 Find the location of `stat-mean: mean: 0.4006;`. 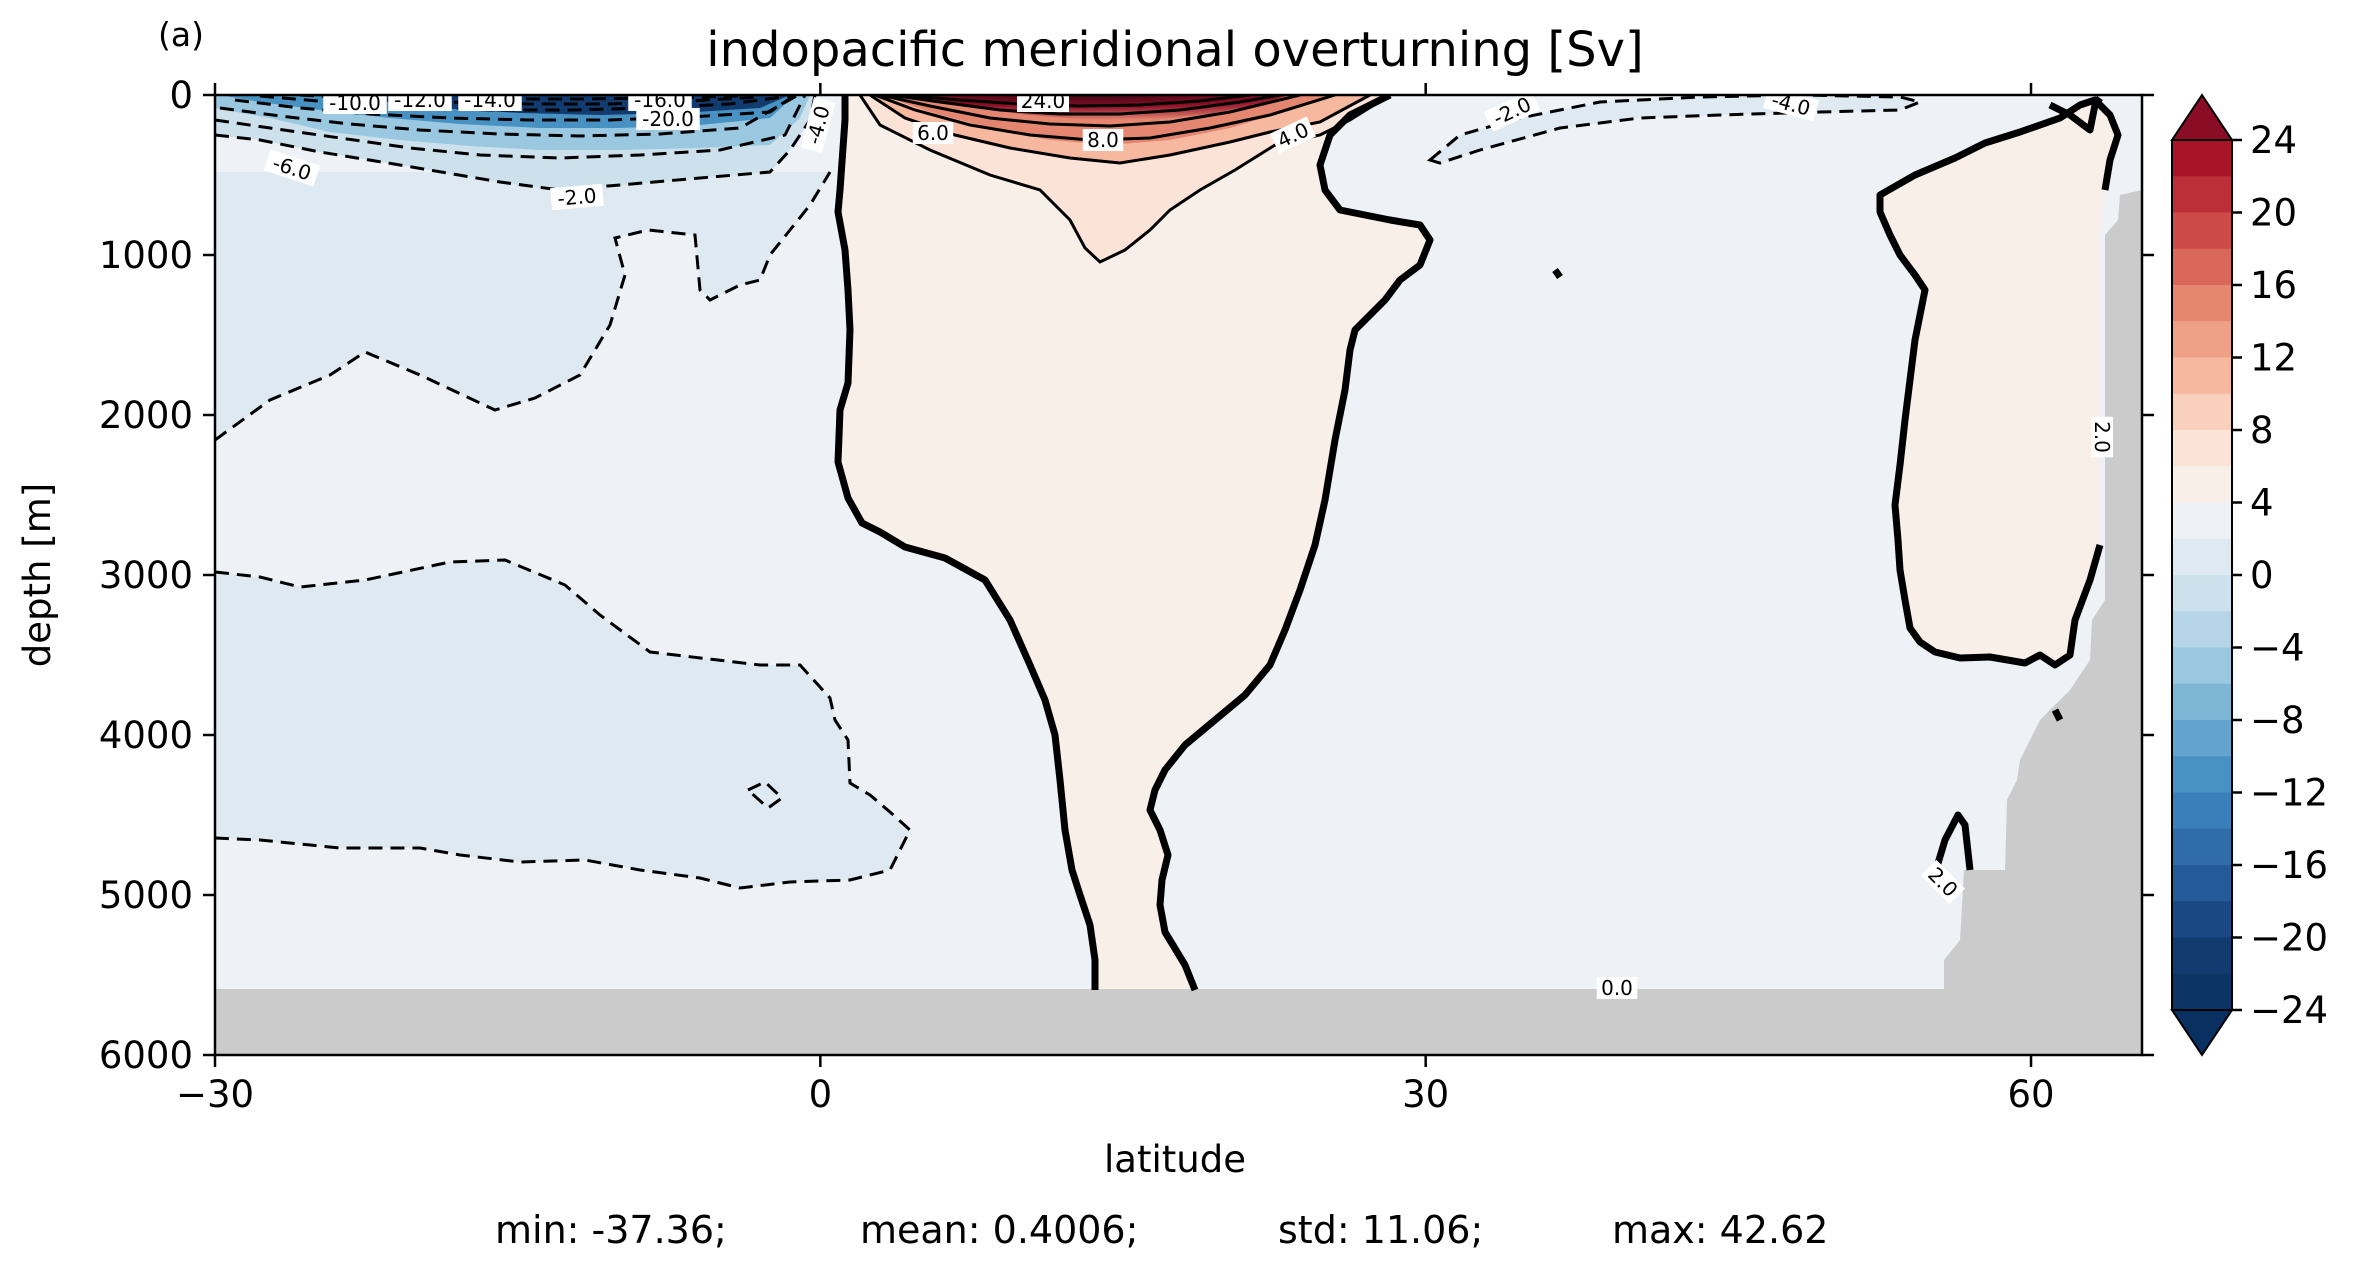

stat-mean: mean: 0.4006; is located at coordinates (999, 1230).